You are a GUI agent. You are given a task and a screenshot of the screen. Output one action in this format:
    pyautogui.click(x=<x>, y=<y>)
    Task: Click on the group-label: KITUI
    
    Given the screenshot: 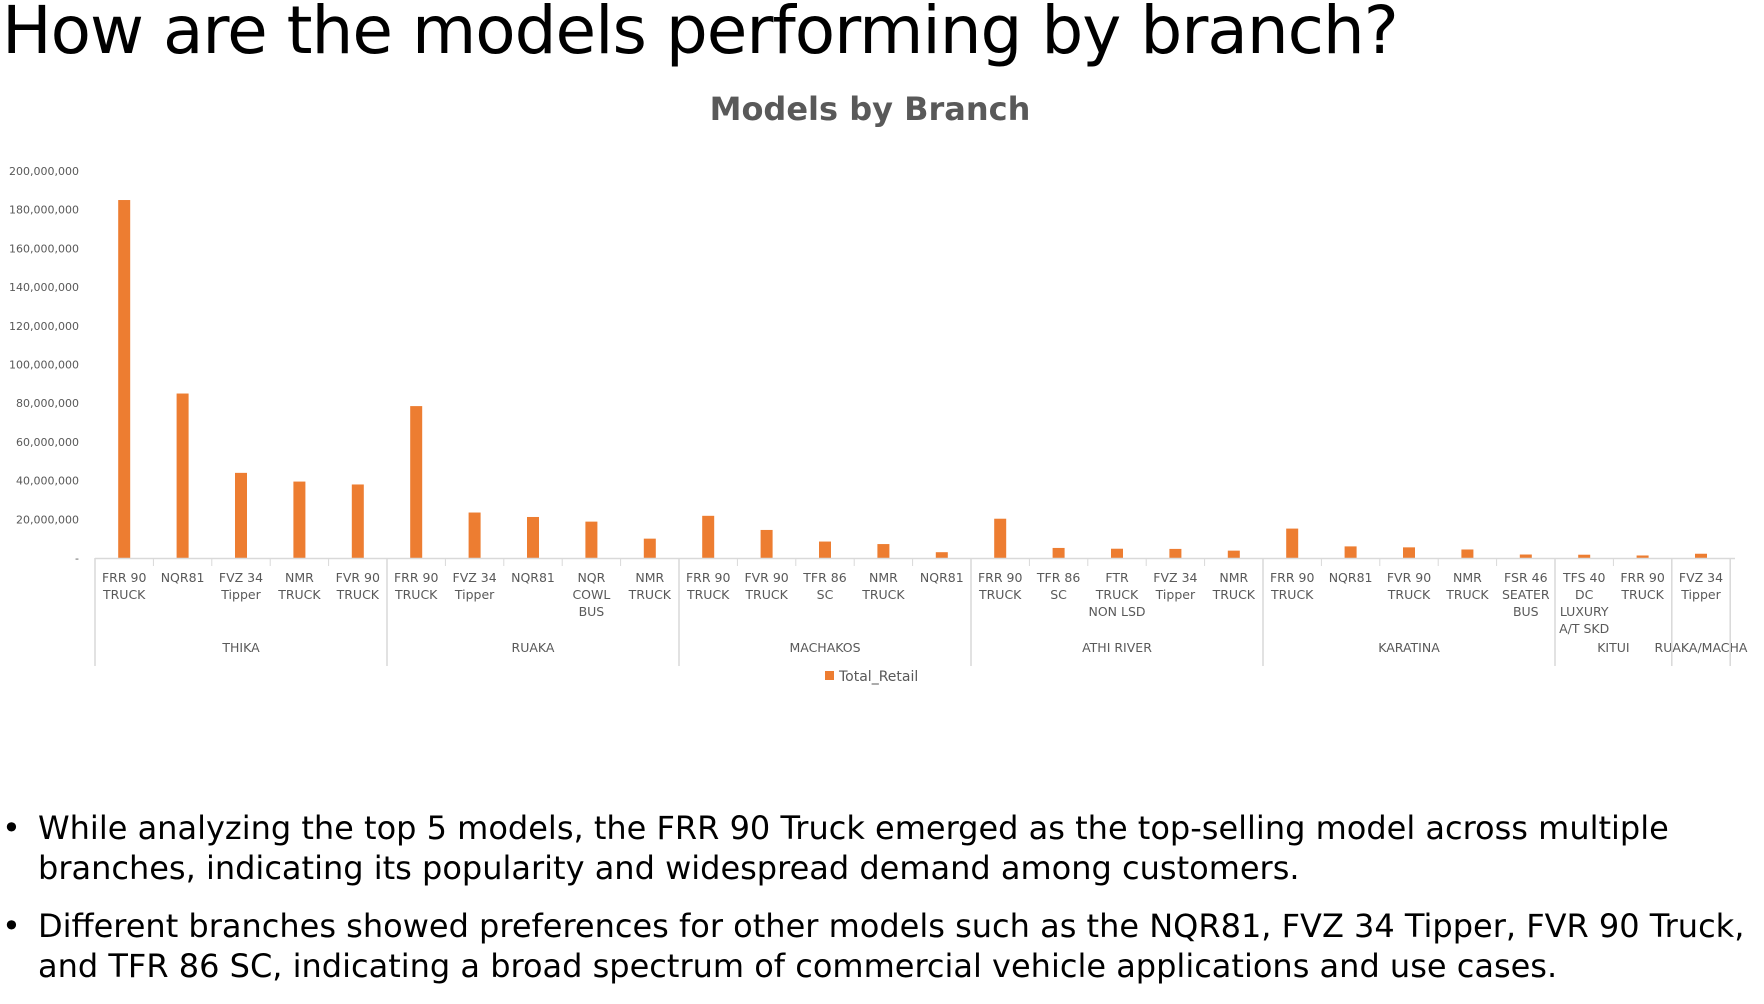 What is the action you would take?
    pyautogui.click(x=1613, y=647)
    